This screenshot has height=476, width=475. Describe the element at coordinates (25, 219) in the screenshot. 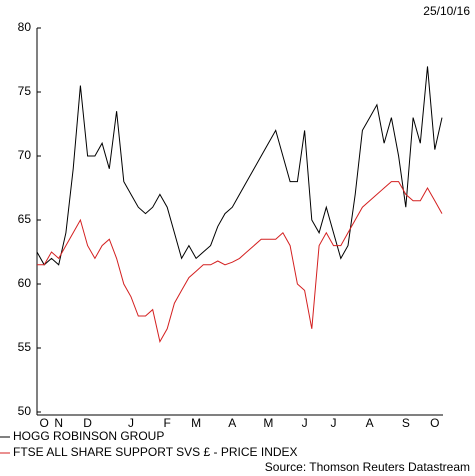

I see `y-tick-label: 65` at that location.